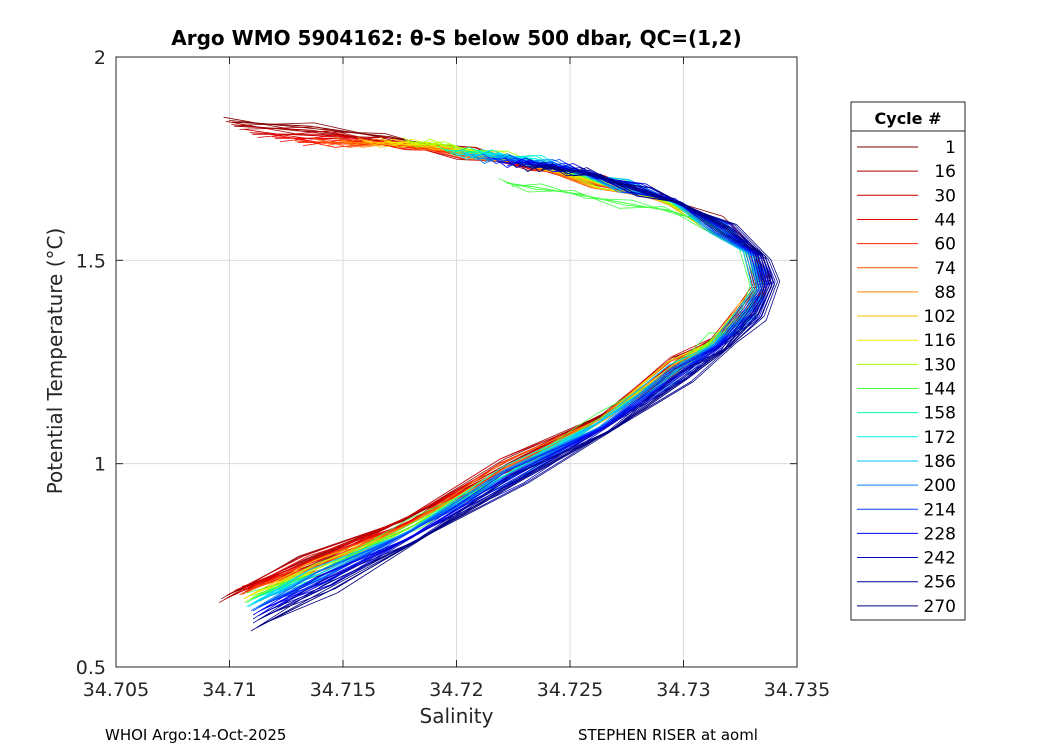  What do you see at coordinates (940, 390) in the screenshot?
I see `legend-label: 144` at bounding box center [940, 390].